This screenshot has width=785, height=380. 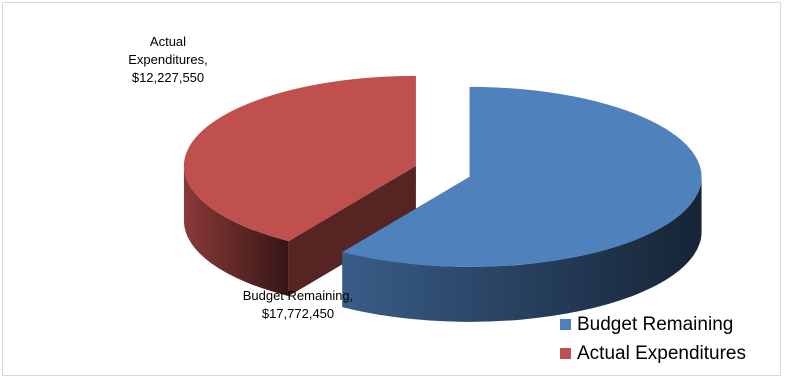 What do you see at coordinates (661, 353) in the screenshot?
I see `legend-label-actual-expenditures: Actual Expenditures` at bounding box center [661, 353].